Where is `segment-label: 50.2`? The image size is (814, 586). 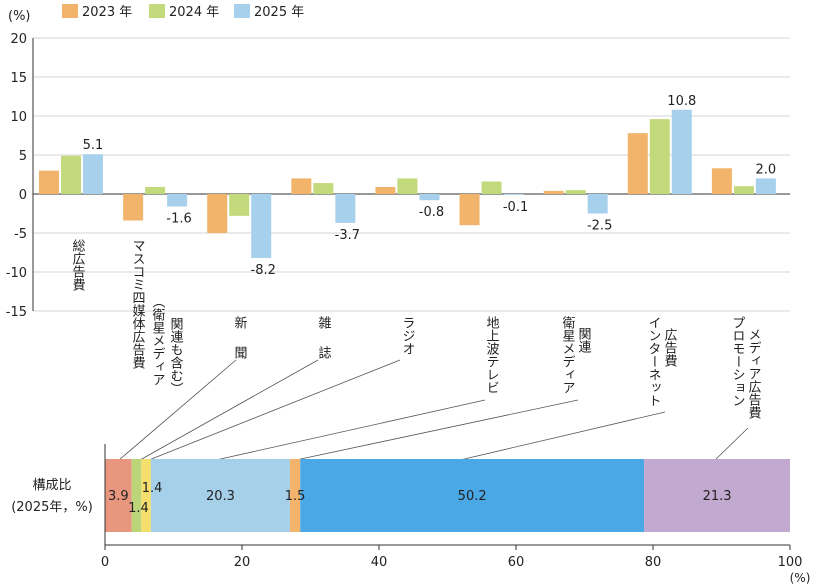 segment-label: 50.2 is located at coordinates (472, 496).